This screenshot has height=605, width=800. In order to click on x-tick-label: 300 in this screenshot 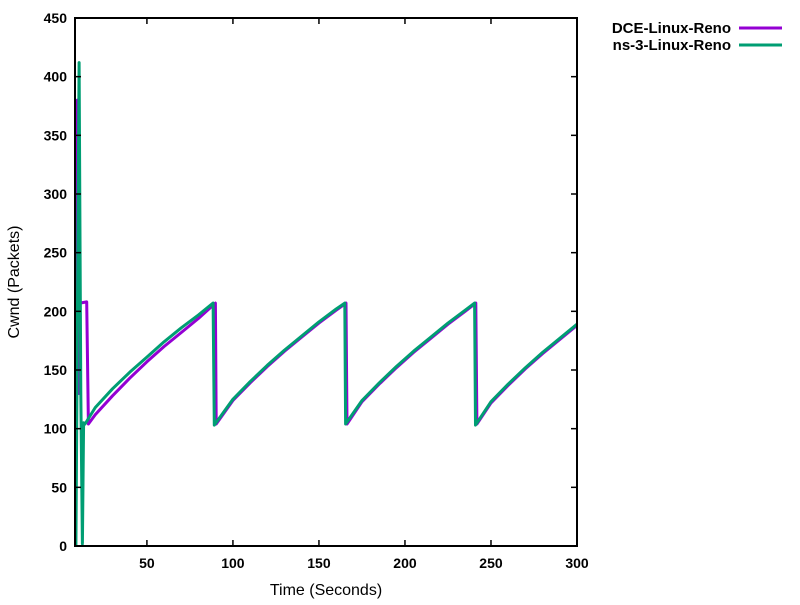, I will do `click(577, 563)`.